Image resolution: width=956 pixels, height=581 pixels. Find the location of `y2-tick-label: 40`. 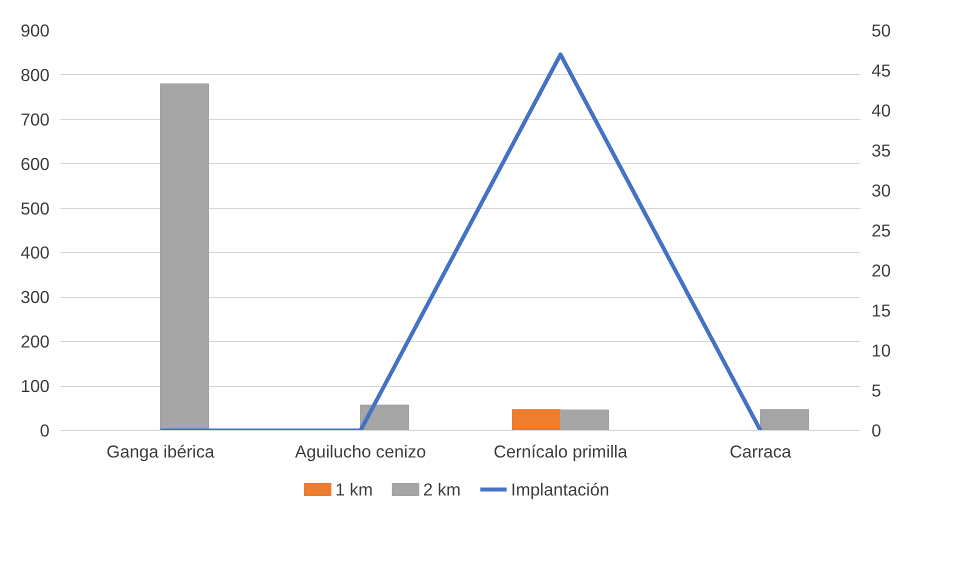

y2-tick-label: 40 is located at coordinates (881, 110).